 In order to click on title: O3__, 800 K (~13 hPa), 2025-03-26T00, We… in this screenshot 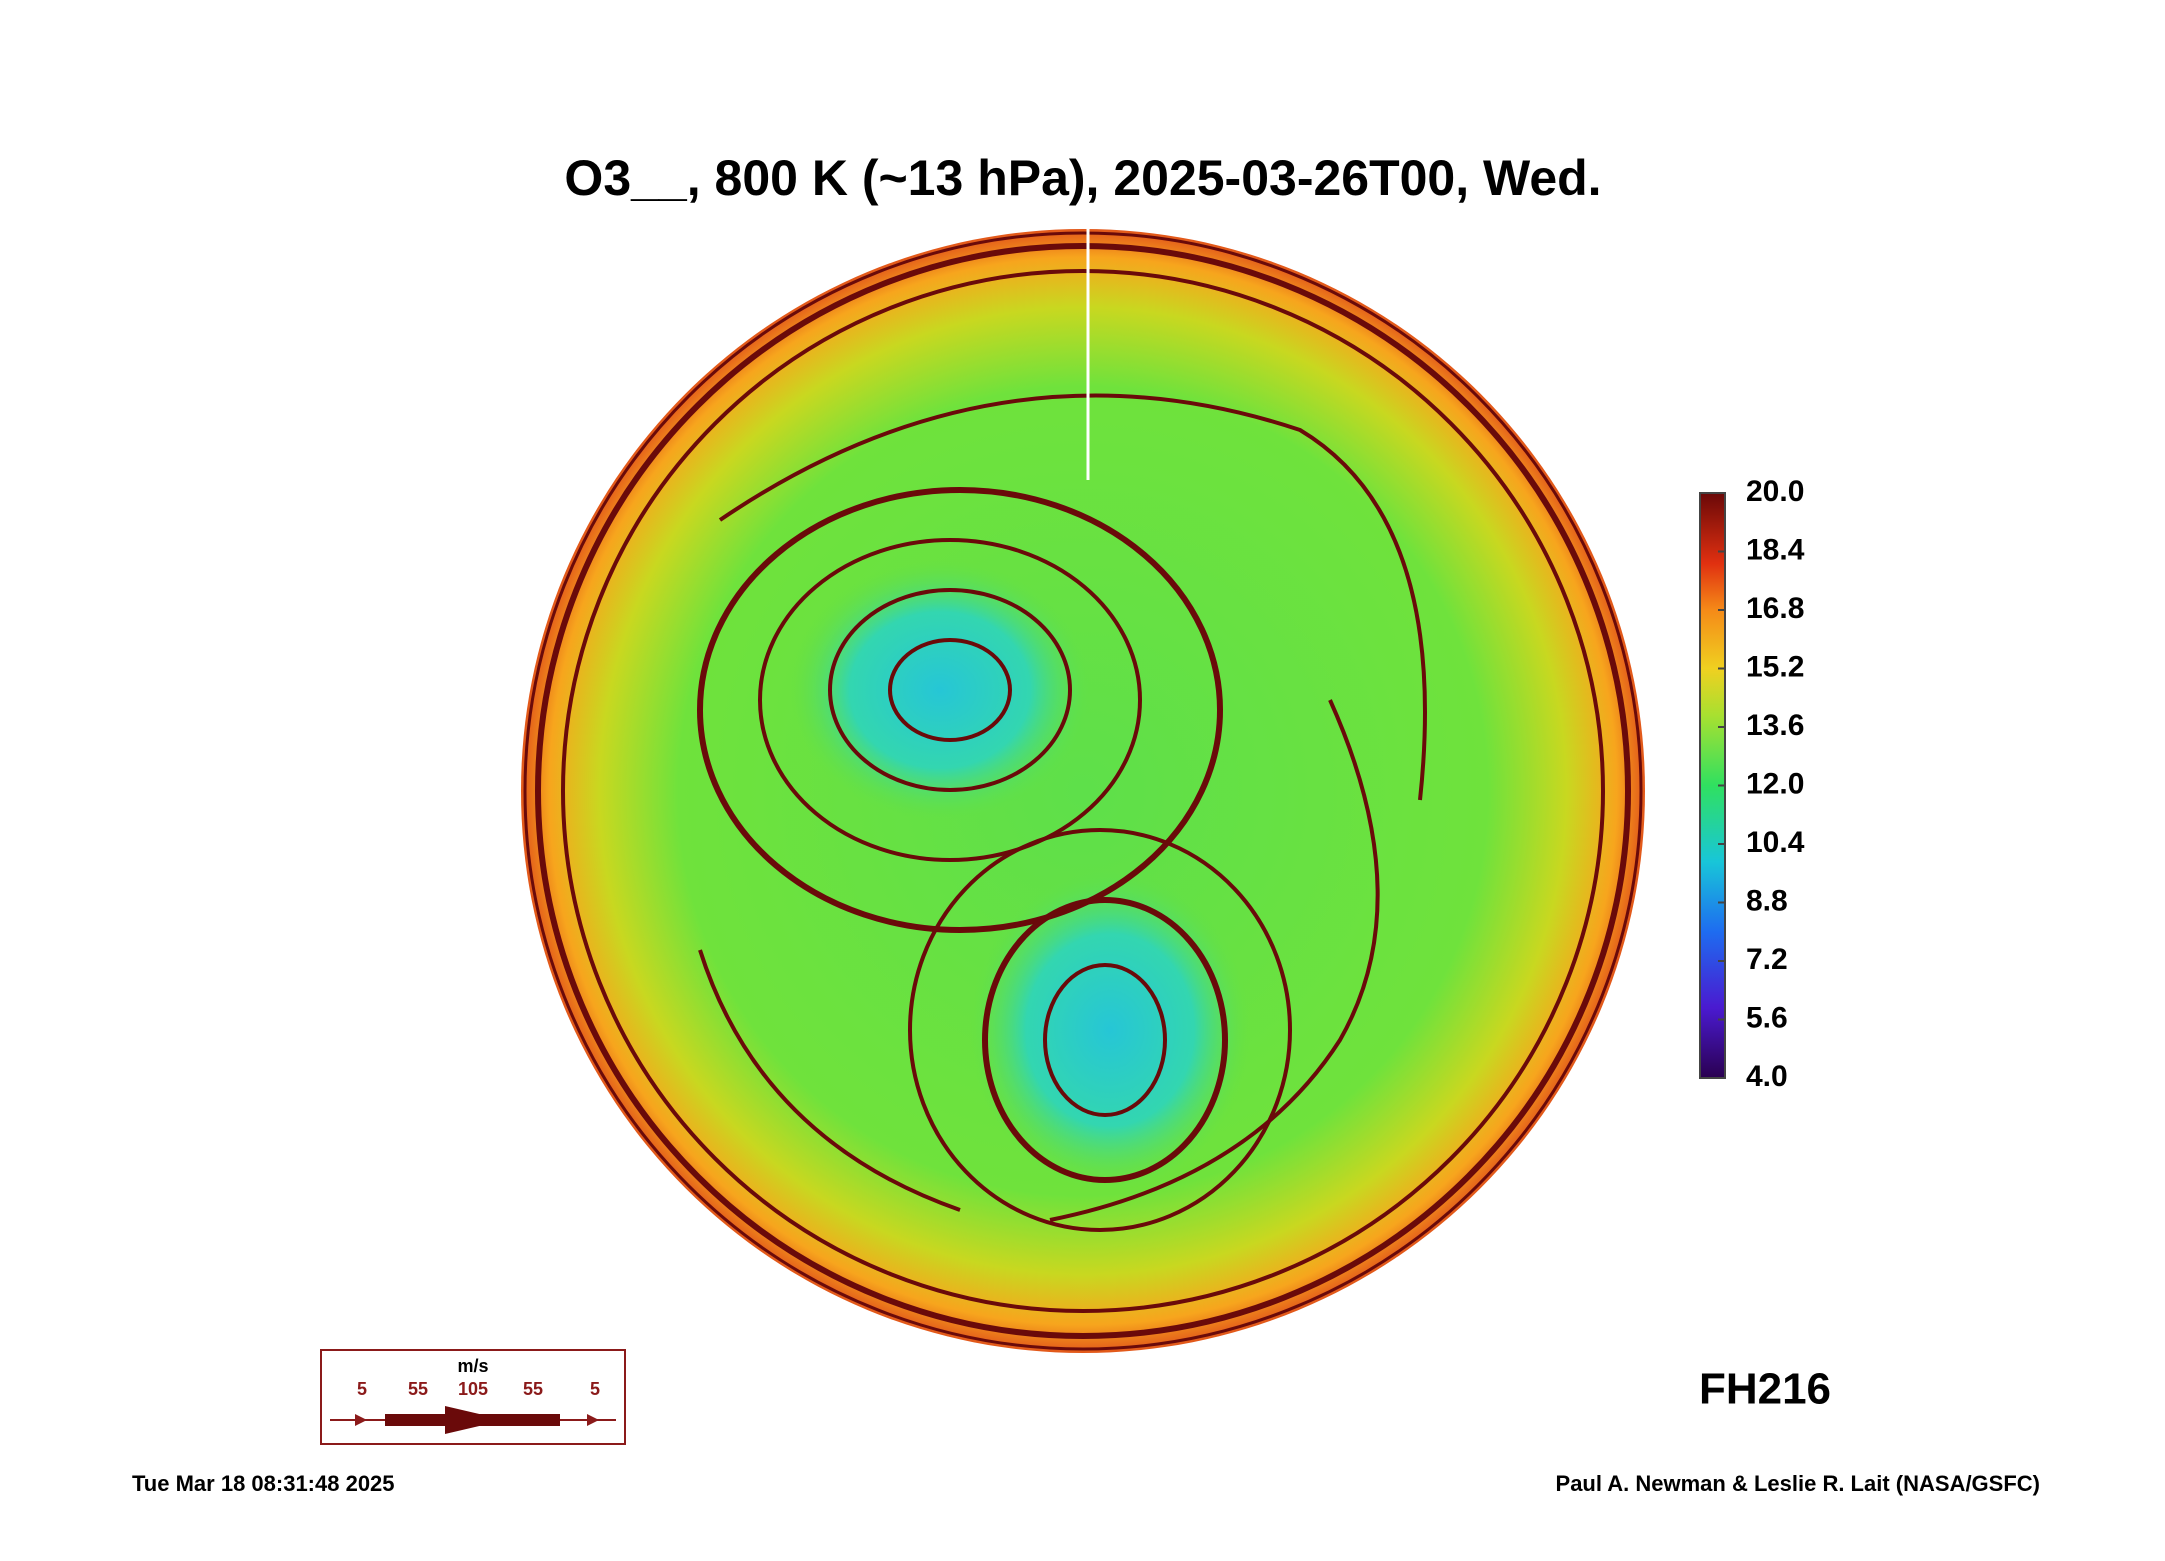, I will do `click(1082, 178)`.